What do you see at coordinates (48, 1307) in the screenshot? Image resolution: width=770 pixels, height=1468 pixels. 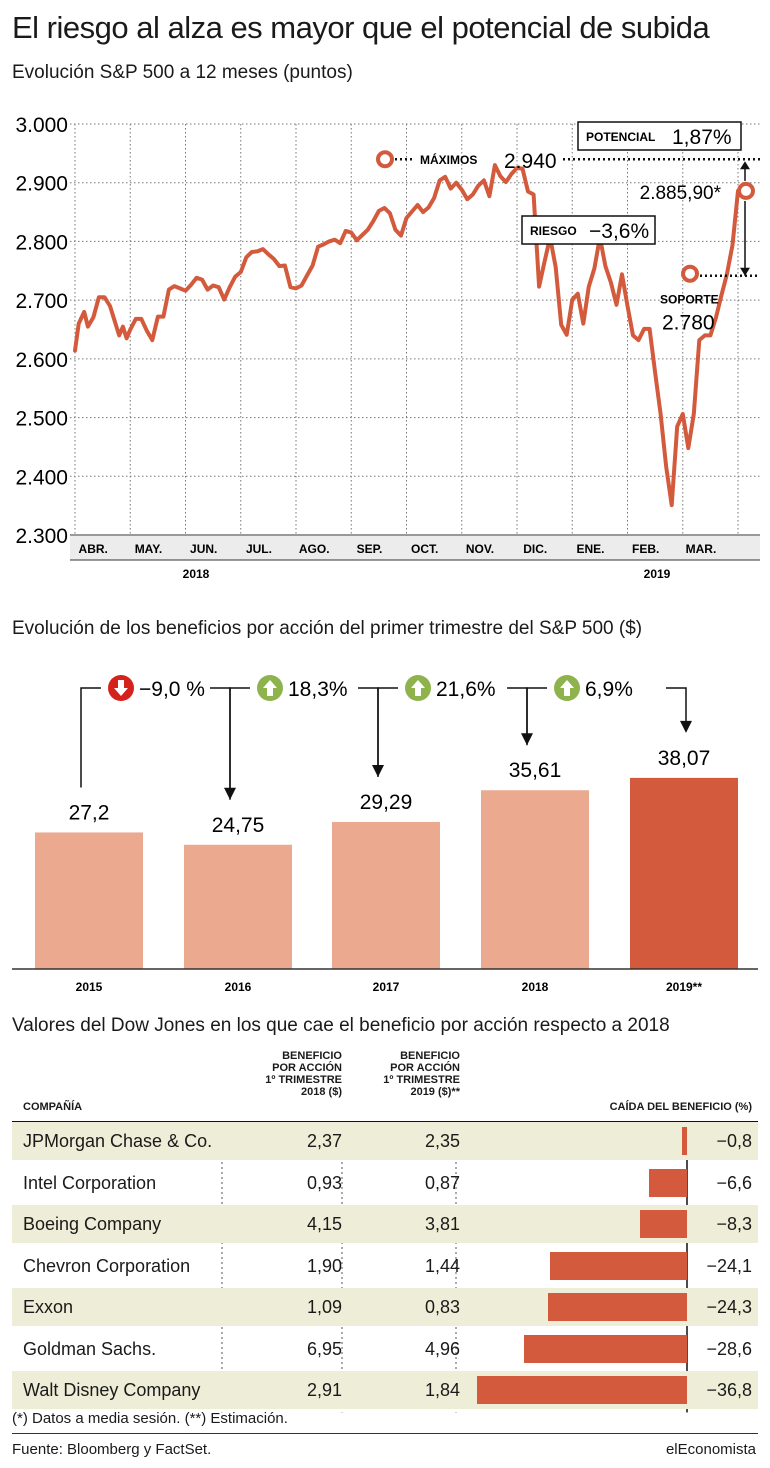 I see `company-cell: Exxon` at bounding box center [48, 1307].